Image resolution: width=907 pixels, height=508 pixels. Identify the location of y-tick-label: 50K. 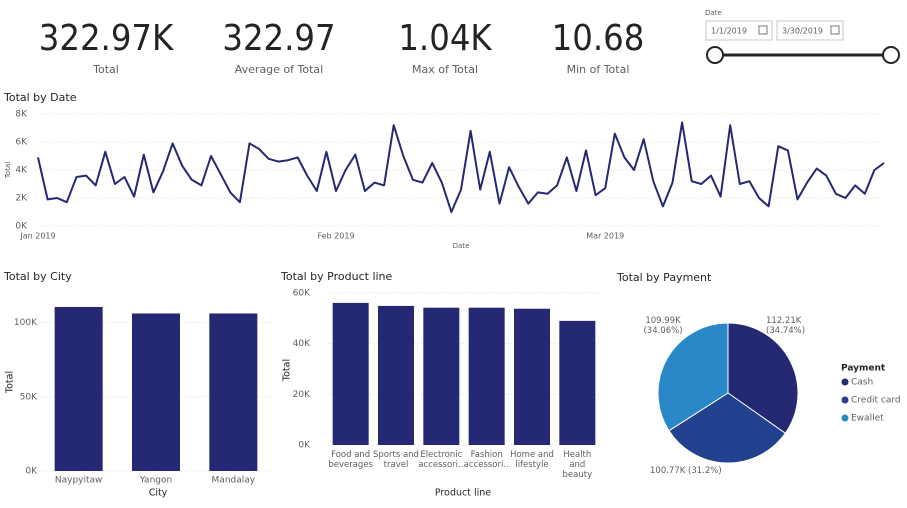
(29, 397).